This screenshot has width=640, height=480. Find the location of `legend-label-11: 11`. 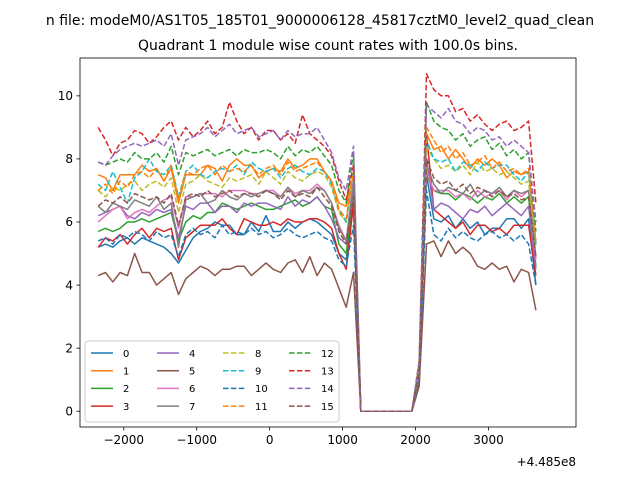

legend-label-11: 11 is located at coordinates (261, 407).